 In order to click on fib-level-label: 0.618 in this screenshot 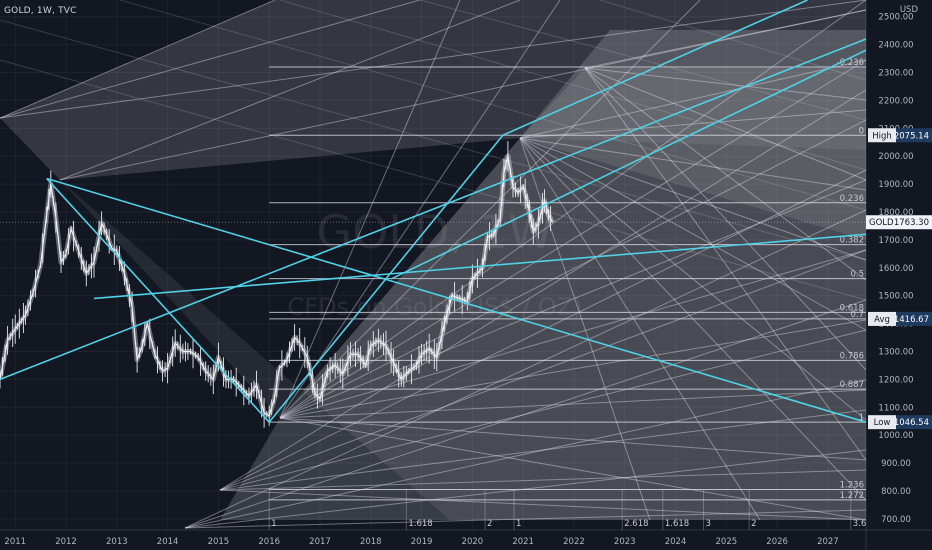, I will do `click(852, 308)`.